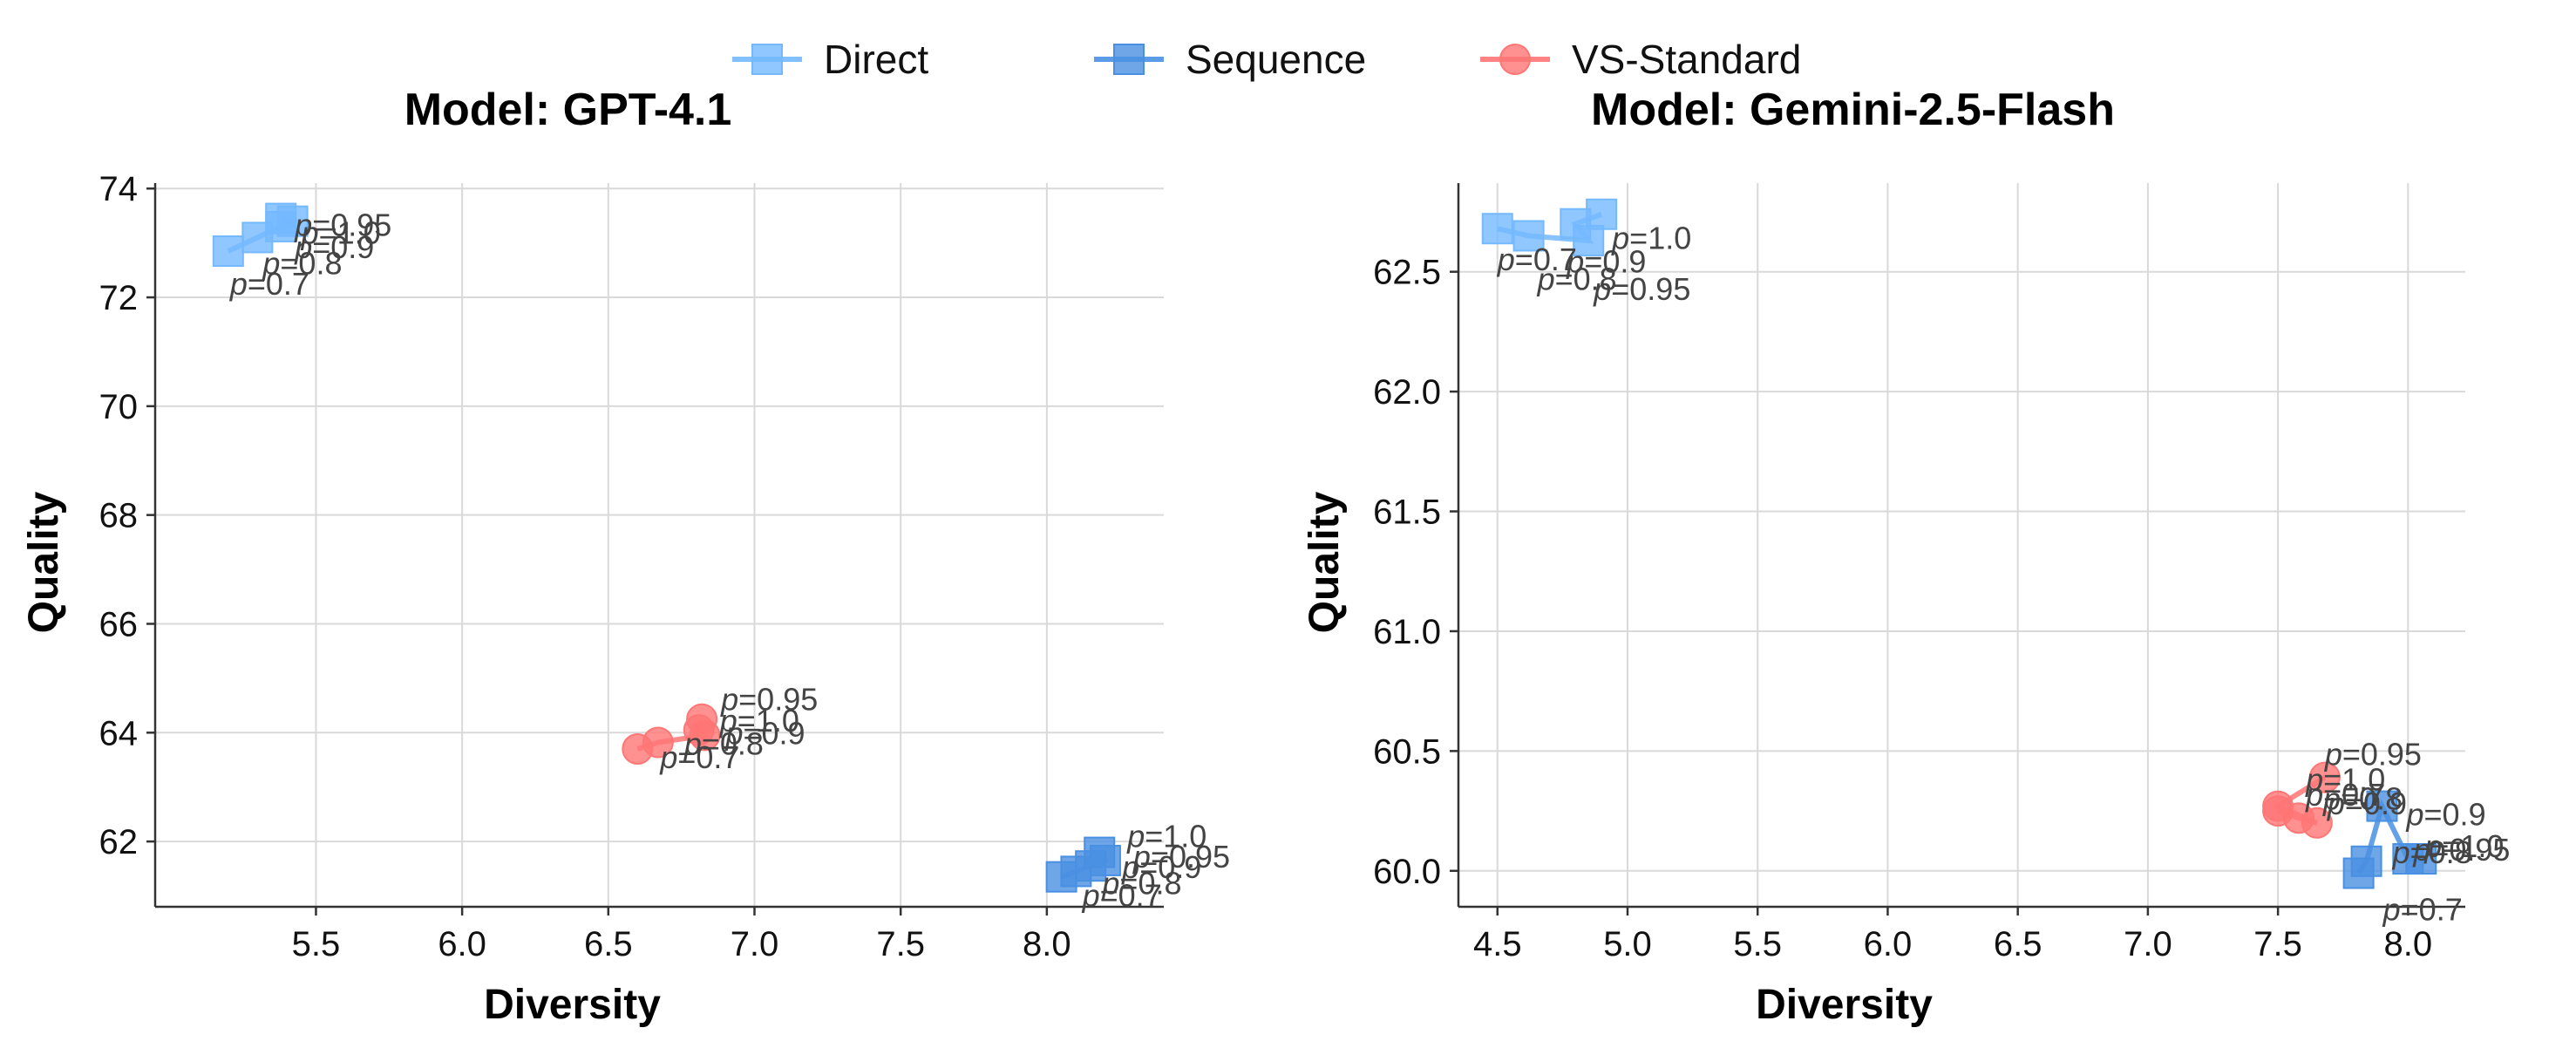 The image size is (2576, 1055). What do you see at coordinates (1497, 944) in the screenshot?
I see `x-tick-label: 4.5` at bounding box center [1497, 944].